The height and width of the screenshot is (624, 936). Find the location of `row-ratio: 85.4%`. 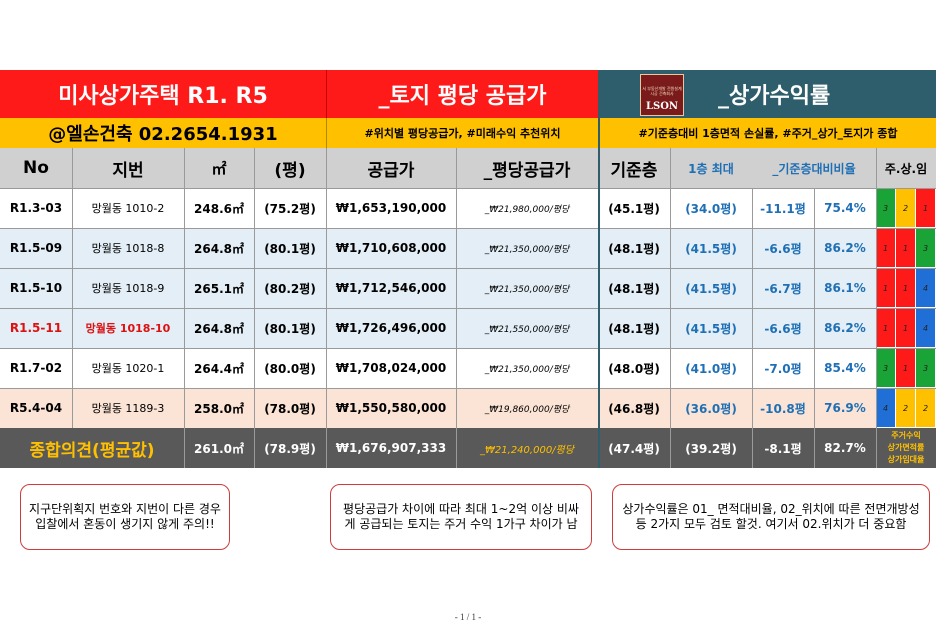

row-ratio: 85.4% is located at coordinates (845, 368).